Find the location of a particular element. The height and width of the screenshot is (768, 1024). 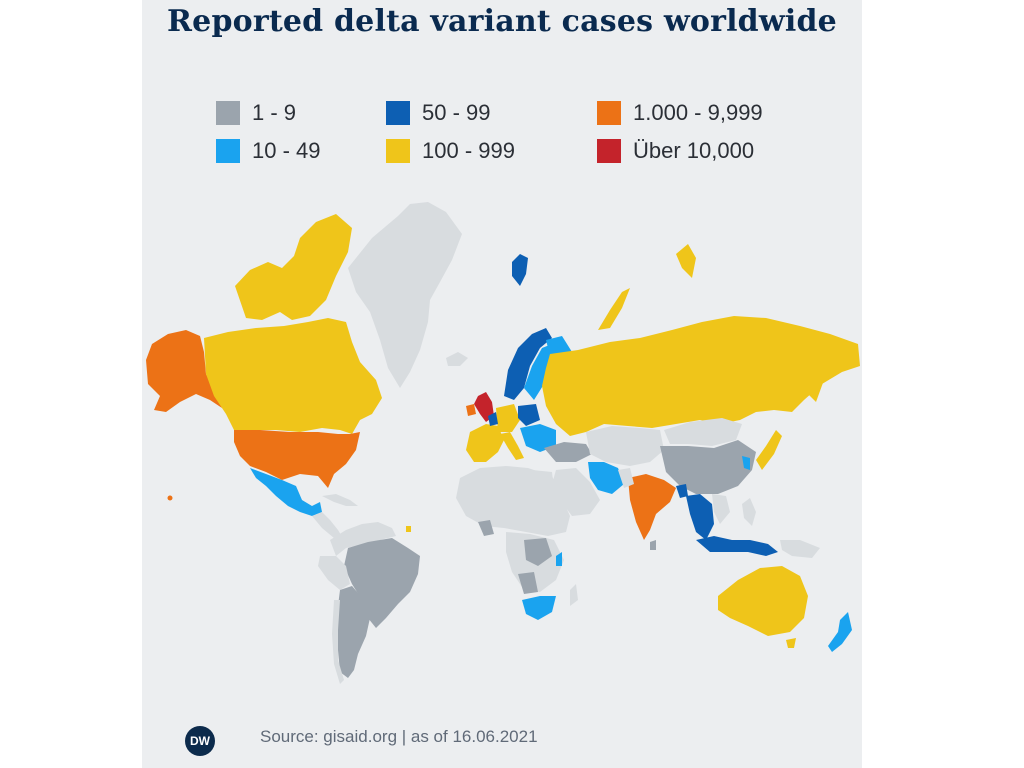

legend-item-1-9: 1 - 9 is located at coordinates (256, 113).